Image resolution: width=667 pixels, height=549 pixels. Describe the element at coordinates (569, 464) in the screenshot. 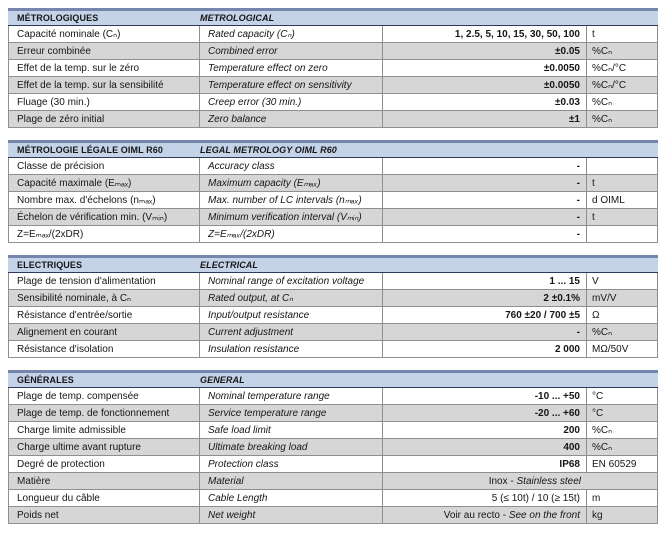

I see `value-text: IP68` at that location.